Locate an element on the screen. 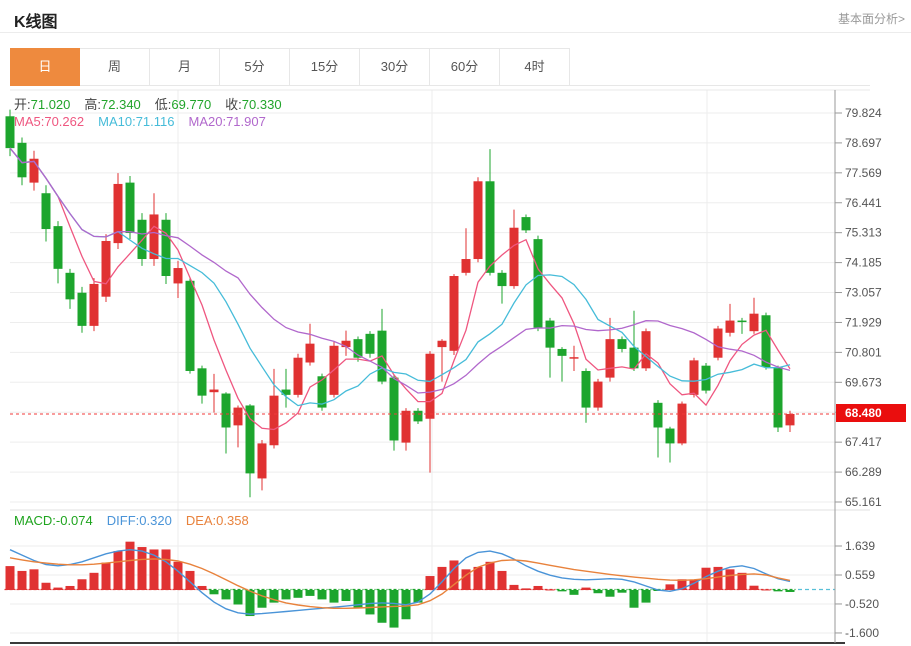  dea-line is located at coordinates (400, 583).